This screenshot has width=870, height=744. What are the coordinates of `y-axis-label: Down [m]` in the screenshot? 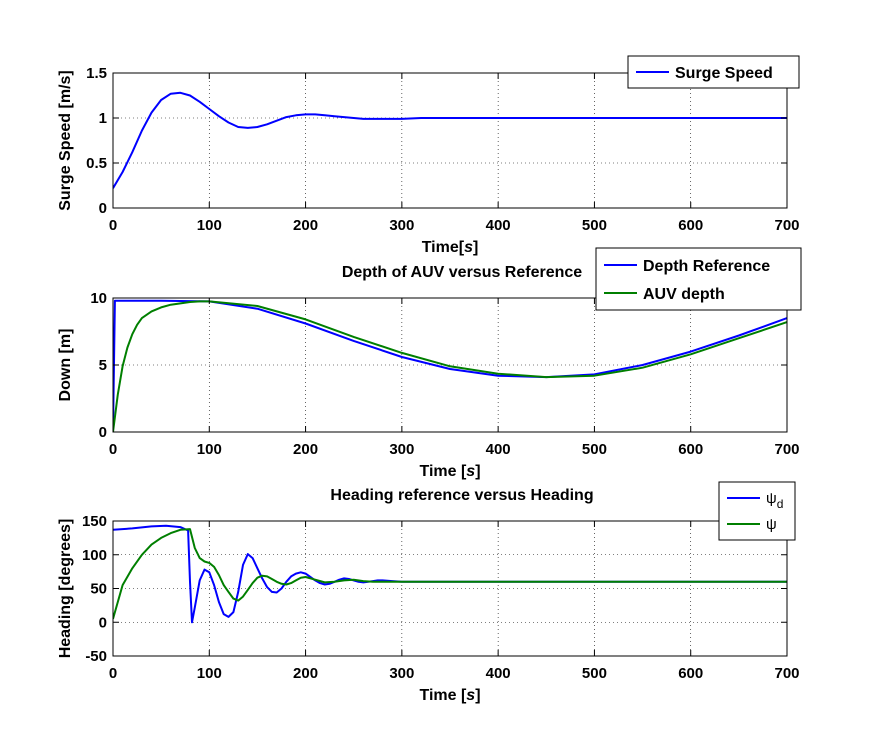 It's located at (65, 365).